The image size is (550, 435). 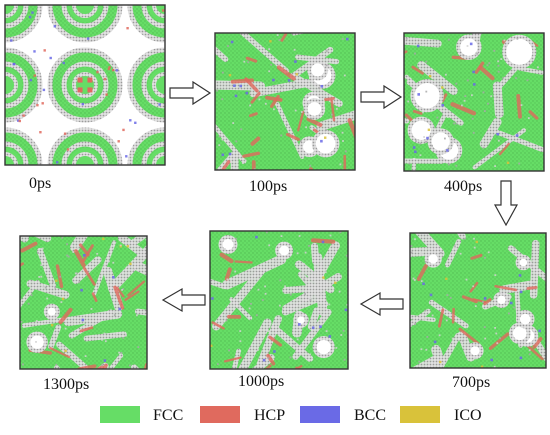 I want to click on arrow-down-400ps-to-700ps, so click(x=506, y=203).